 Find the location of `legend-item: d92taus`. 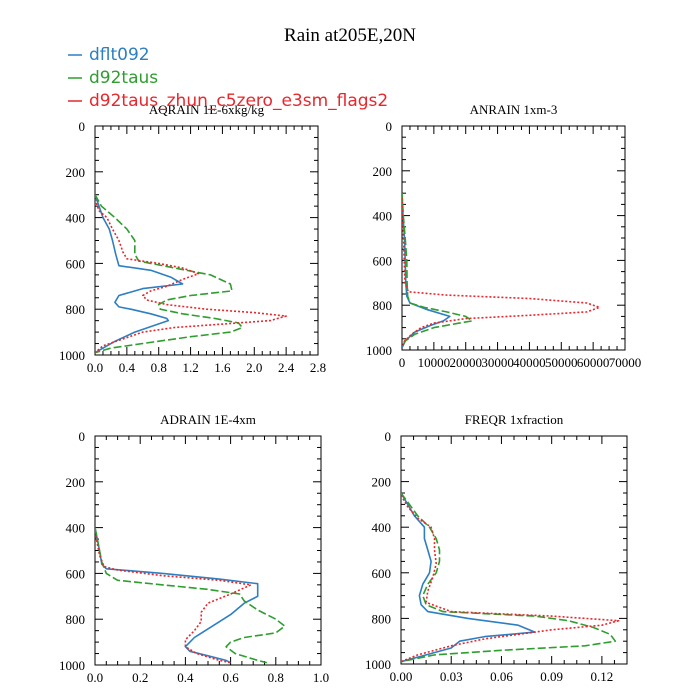

legend-item: d92taus is located at coordinates (113, 78).